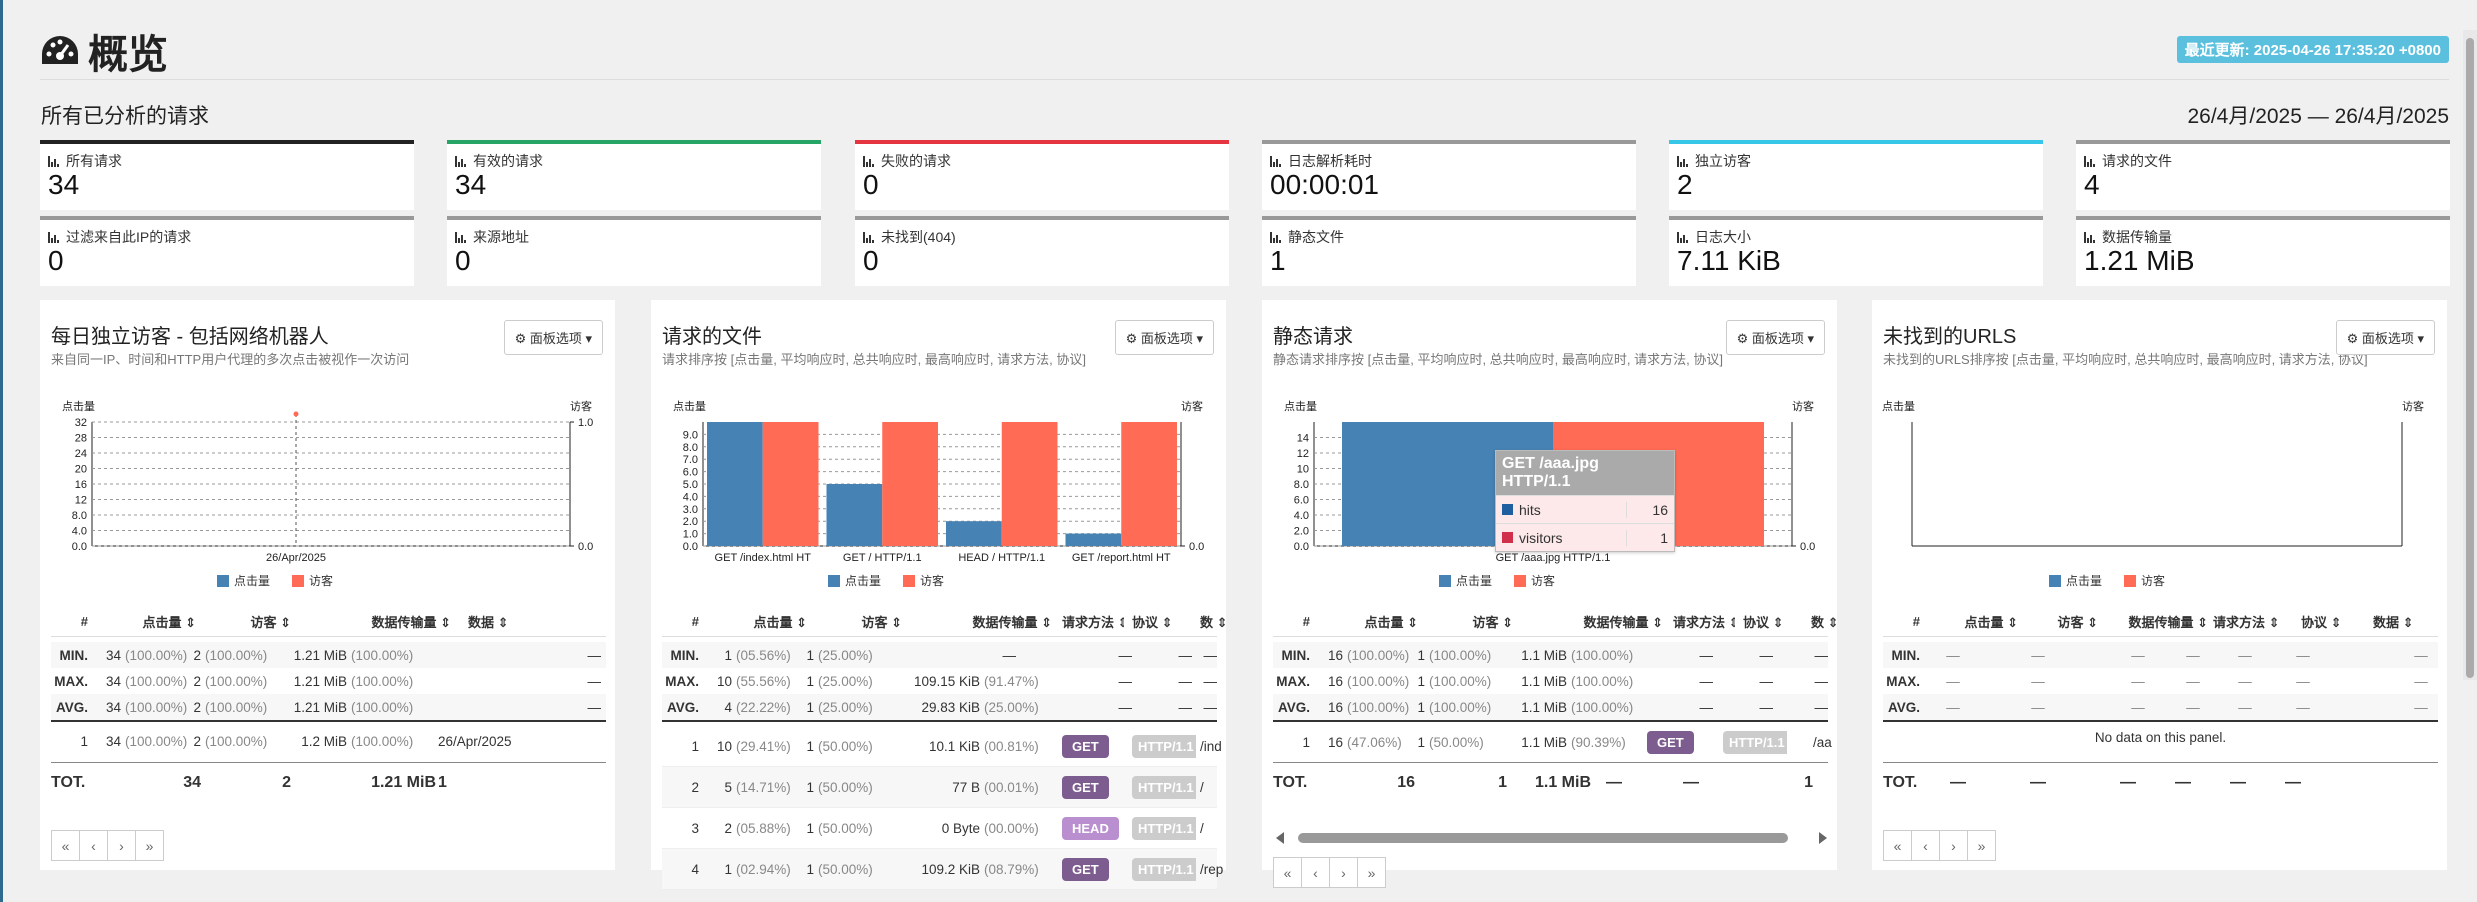 The width and height of the screenshot is (2477, 902). I want to click on axis-label-left: 点击量, so click(1898, 406).